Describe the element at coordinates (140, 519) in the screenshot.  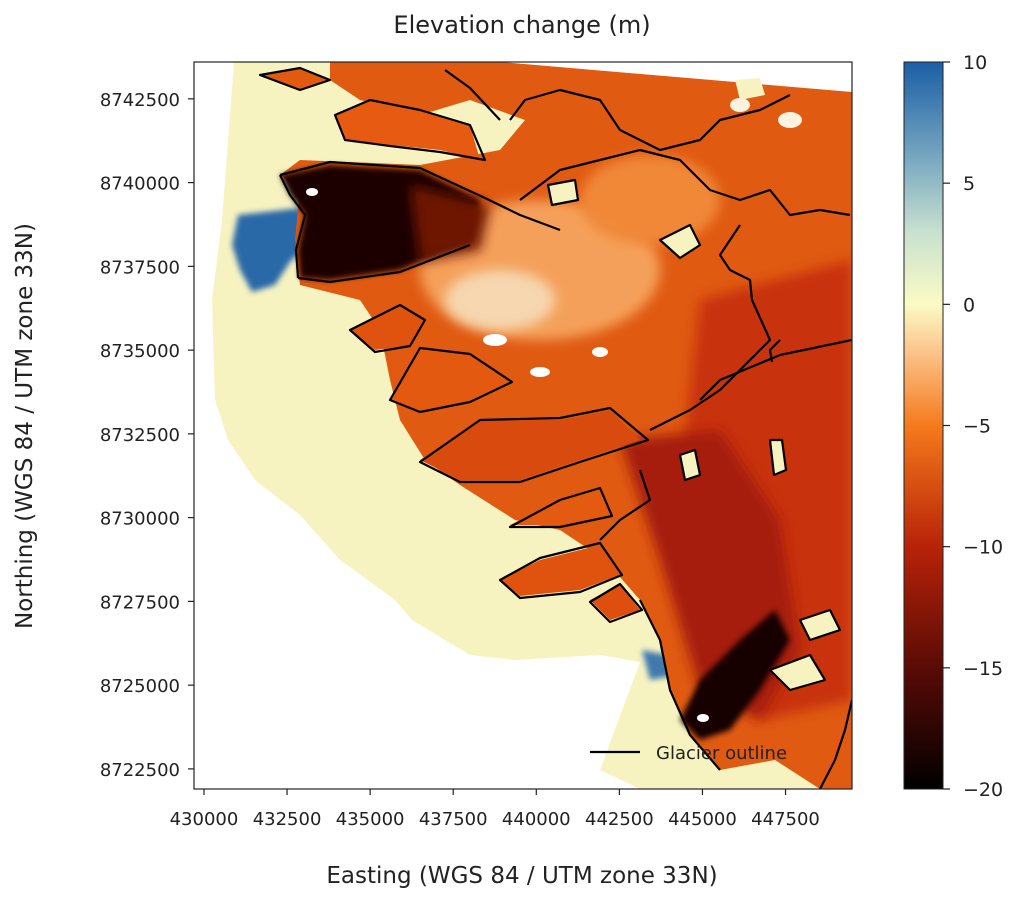
I see `y-tick-label: 8730000` at that location.